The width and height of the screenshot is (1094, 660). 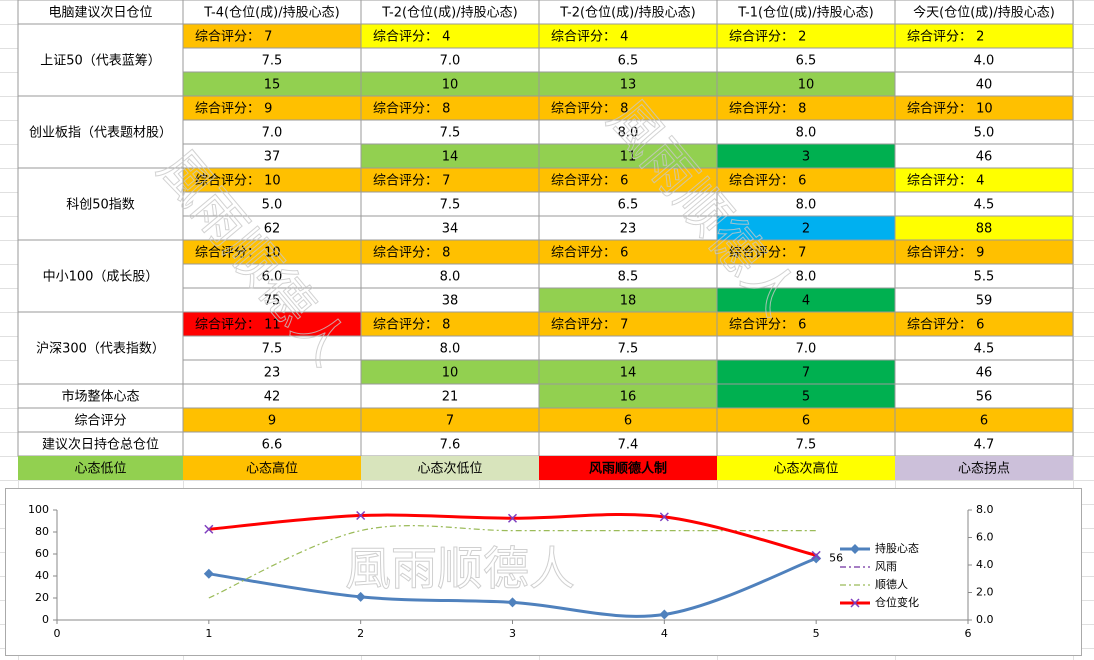 I want to click on cell-text: 7.6, so click(x=450, y=445).